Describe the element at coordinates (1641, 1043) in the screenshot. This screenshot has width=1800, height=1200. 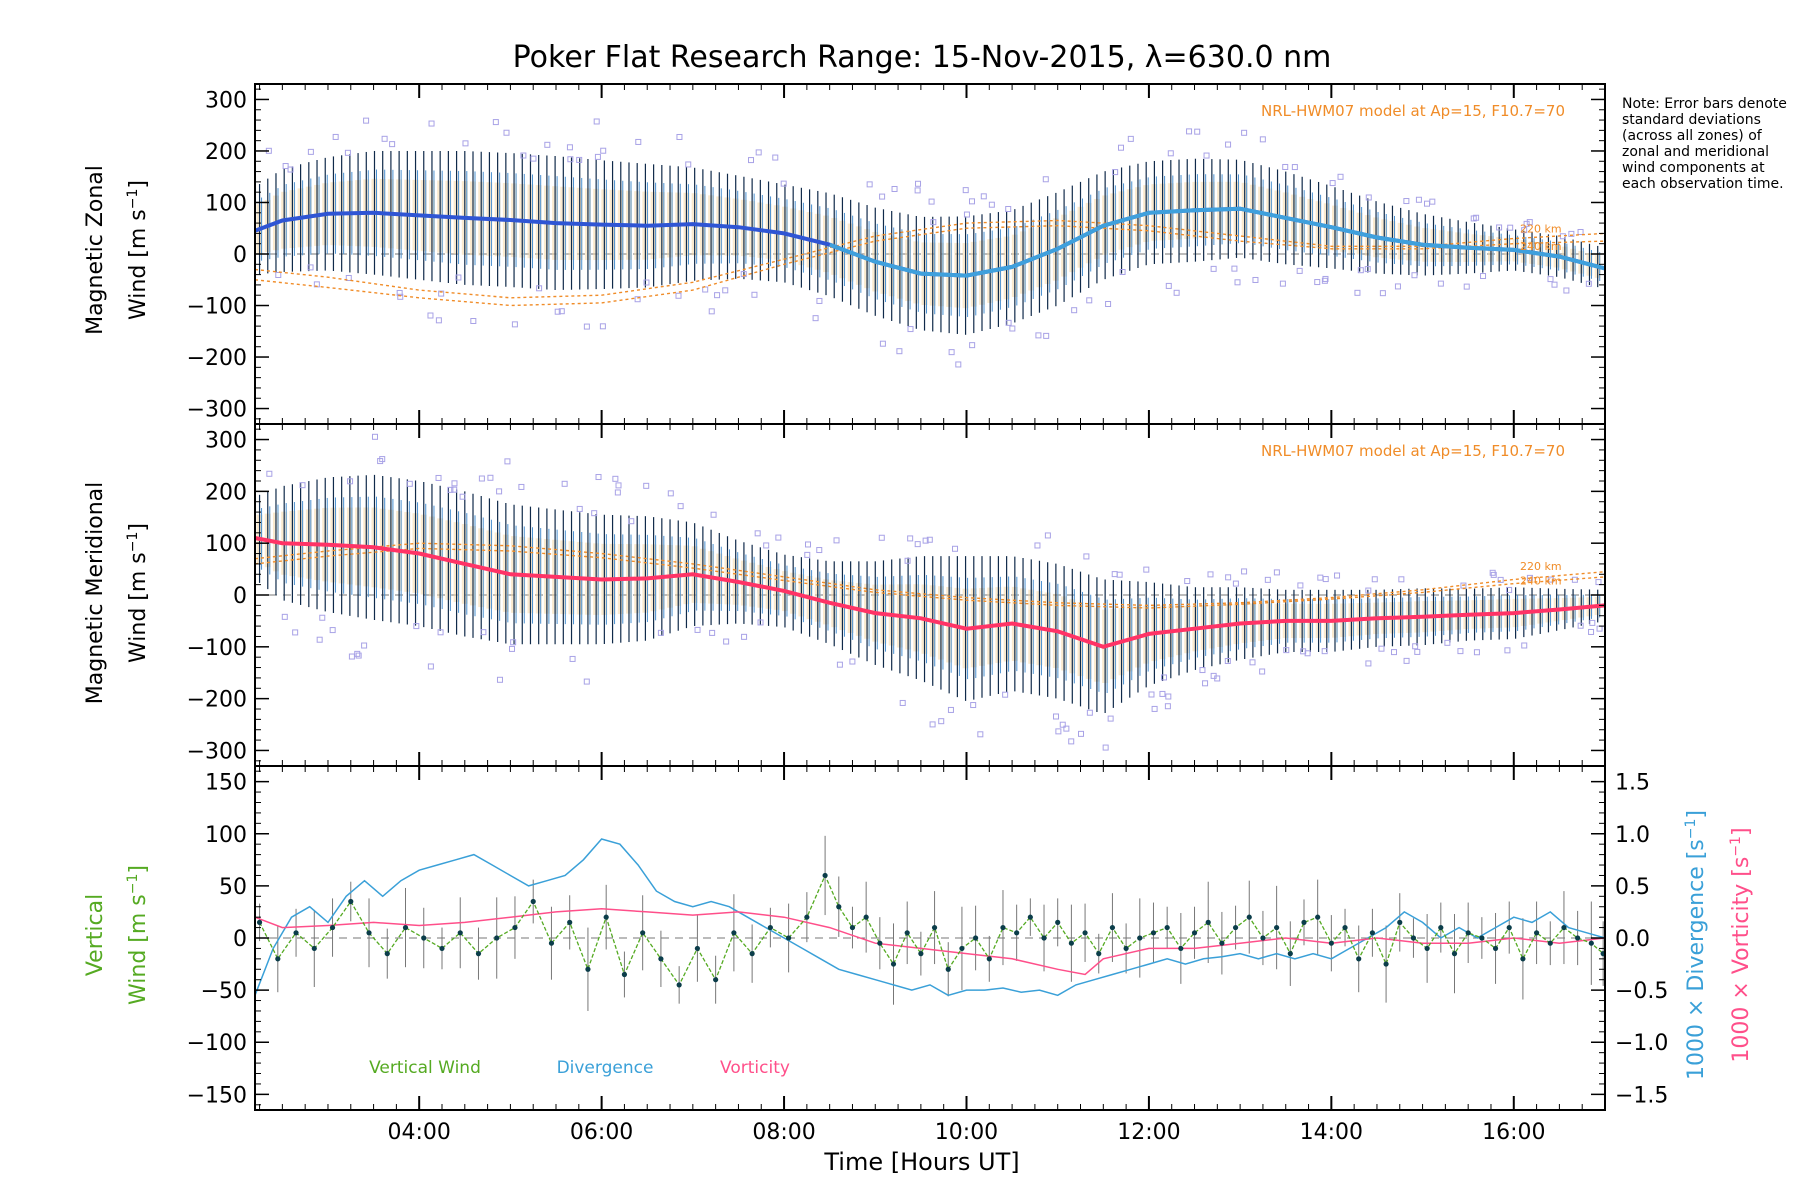
I see `y2-tick-label: −1.0` at that location.